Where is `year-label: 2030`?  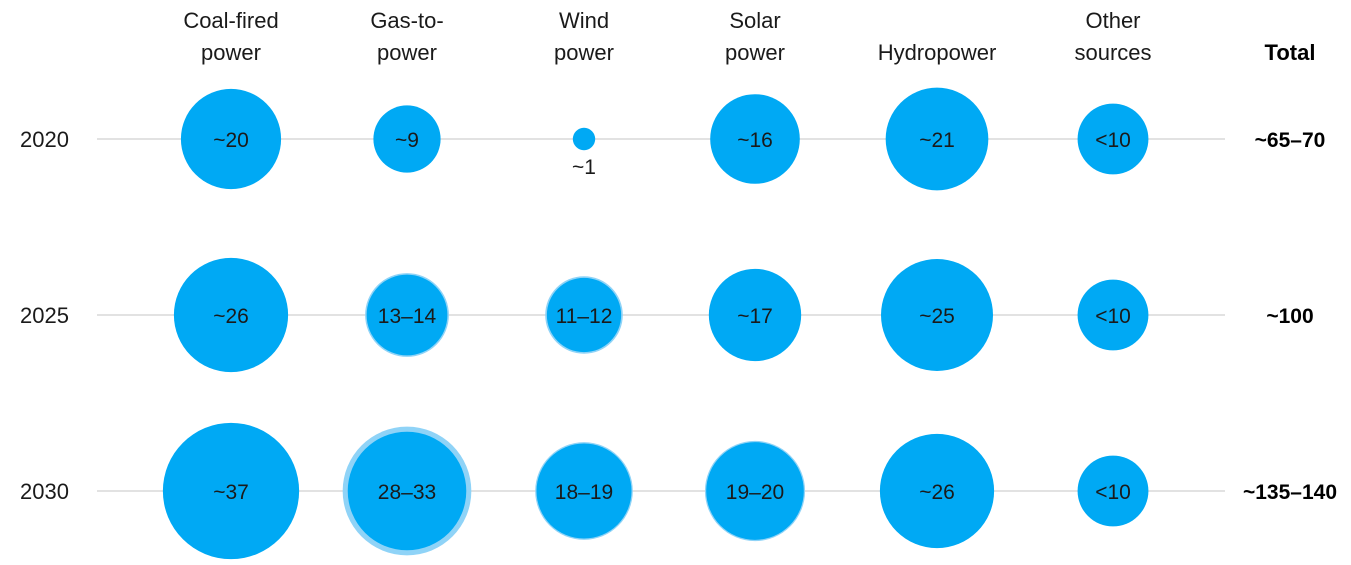
year-label: 2030 is located at coordinates (44, 491).